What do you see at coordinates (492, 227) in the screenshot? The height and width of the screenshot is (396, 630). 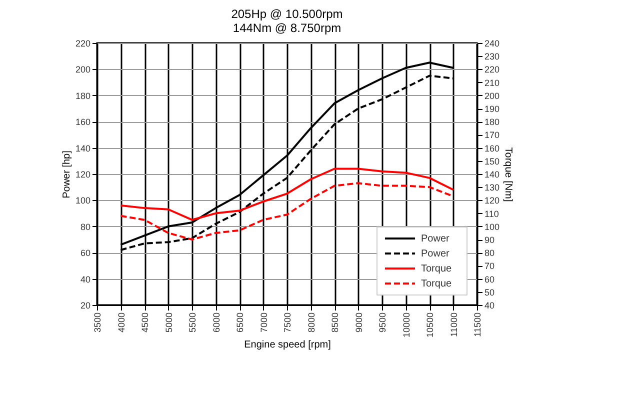 I see `y2-tick-label: 100` at bounding box center [492, 227].